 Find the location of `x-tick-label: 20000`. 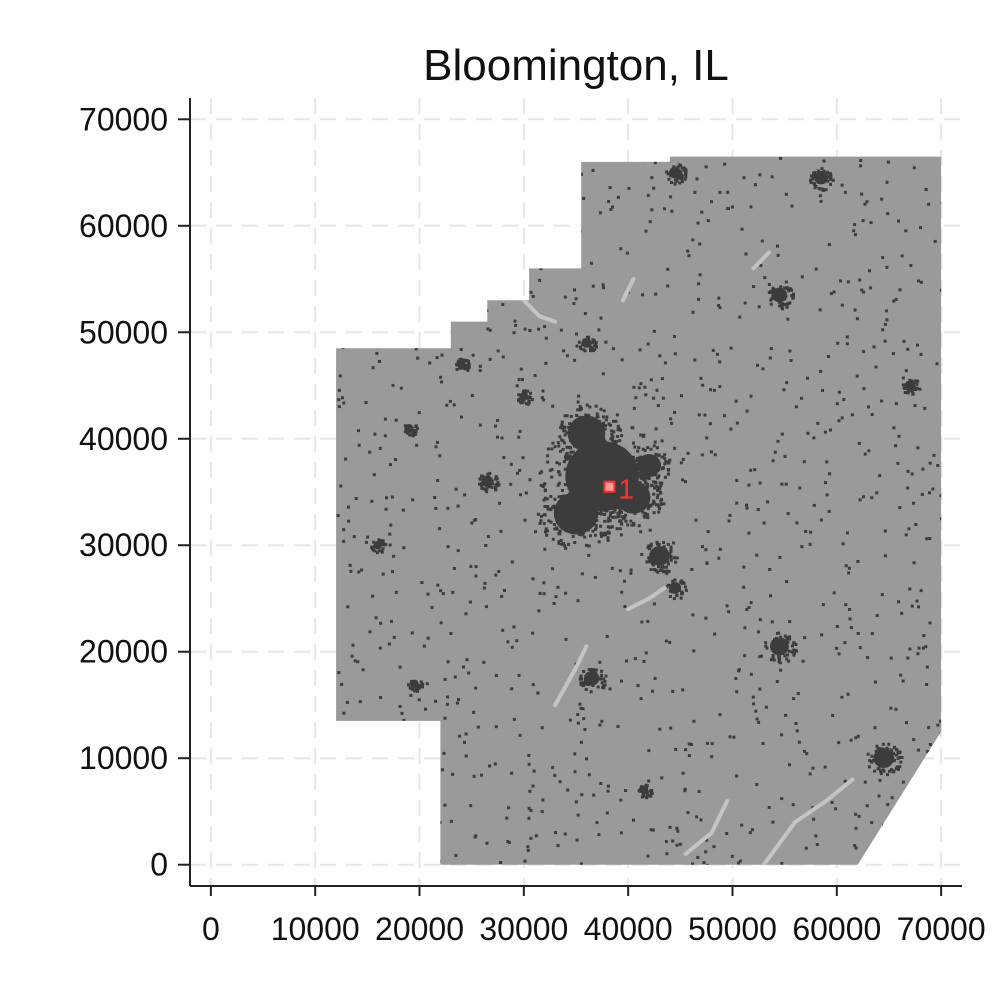

x-tick-label: 20000 is located at coordinates (419, 929).